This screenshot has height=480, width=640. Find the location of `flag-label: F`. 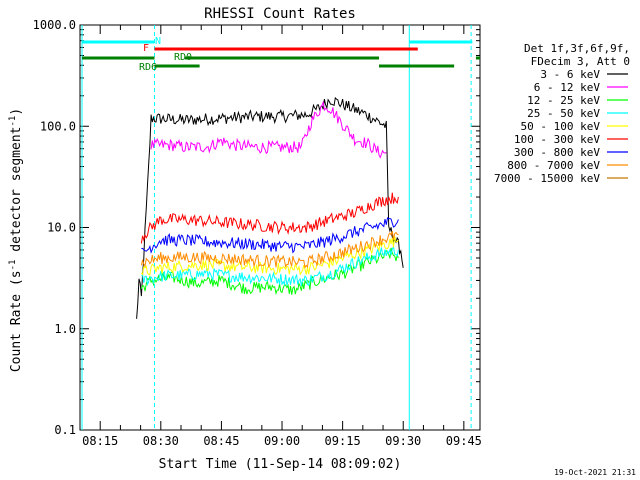

flag-label: F is located at coordinates (146, 48).